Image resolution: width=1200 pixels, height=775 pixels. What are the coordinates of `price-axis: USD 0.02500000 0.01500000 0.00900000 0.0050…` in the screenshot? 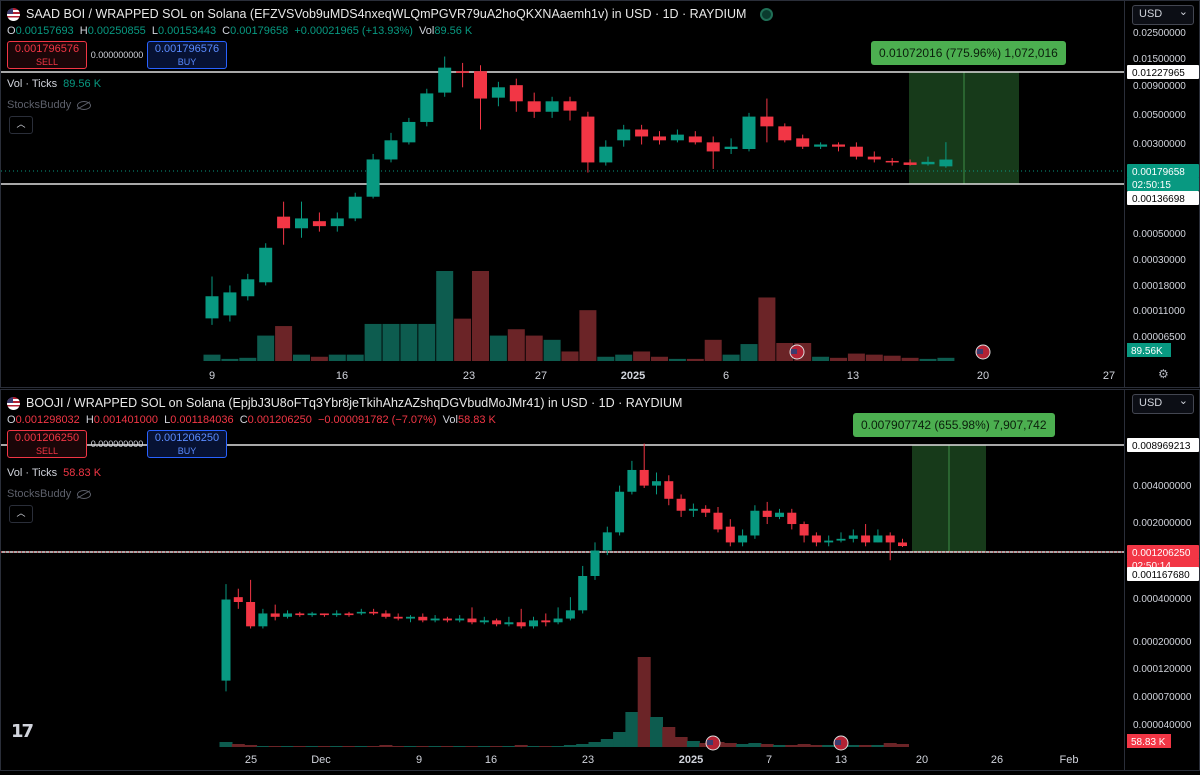 It's located at (1162, 194).